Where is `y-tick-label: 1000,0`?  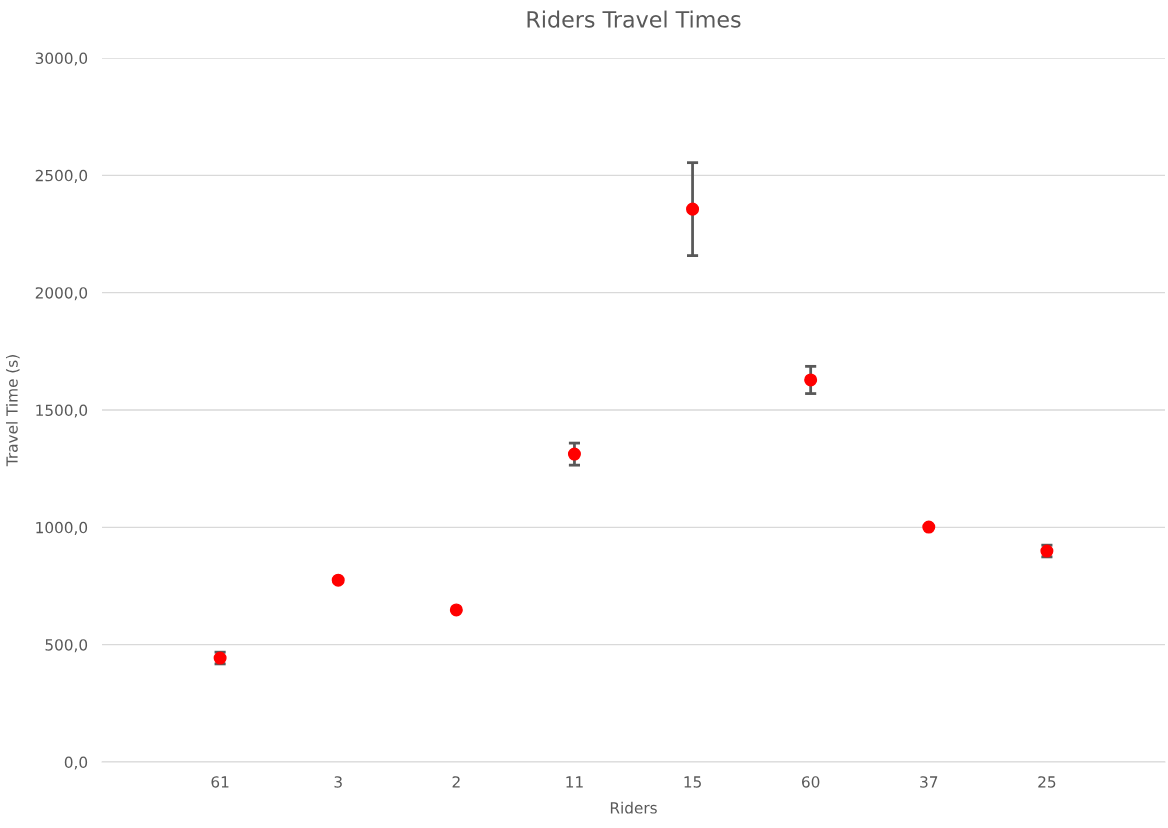 y-tick-label: 1000,0 is located at coordinates (62, 528).